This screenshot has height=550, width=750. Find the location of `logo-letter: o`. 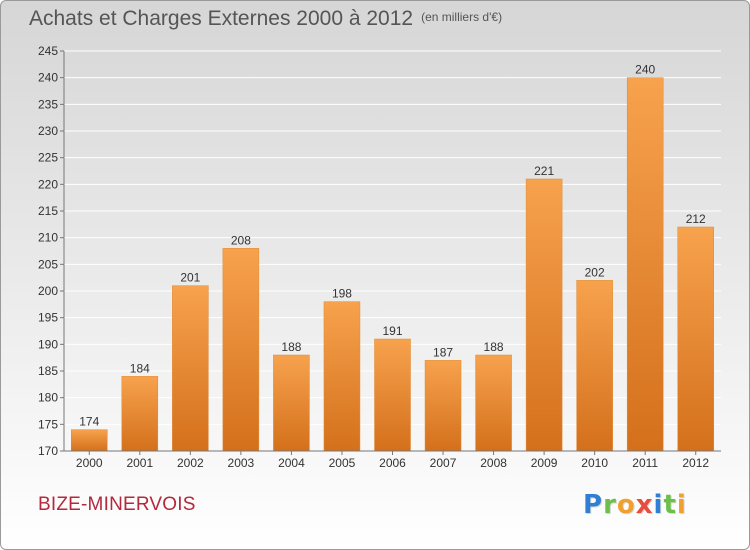

logo-letter: o is located at coordinates (626, 505).